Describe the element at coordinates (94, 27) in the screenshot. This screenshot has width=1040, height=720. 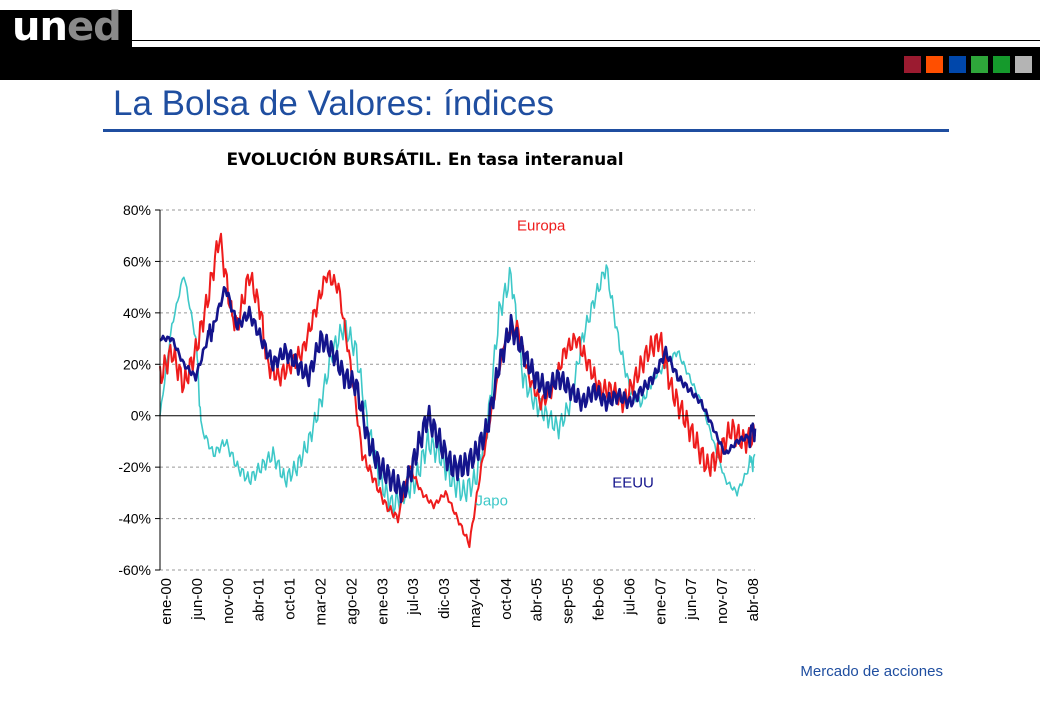
I see `logo-text-ed: ed` at that location.